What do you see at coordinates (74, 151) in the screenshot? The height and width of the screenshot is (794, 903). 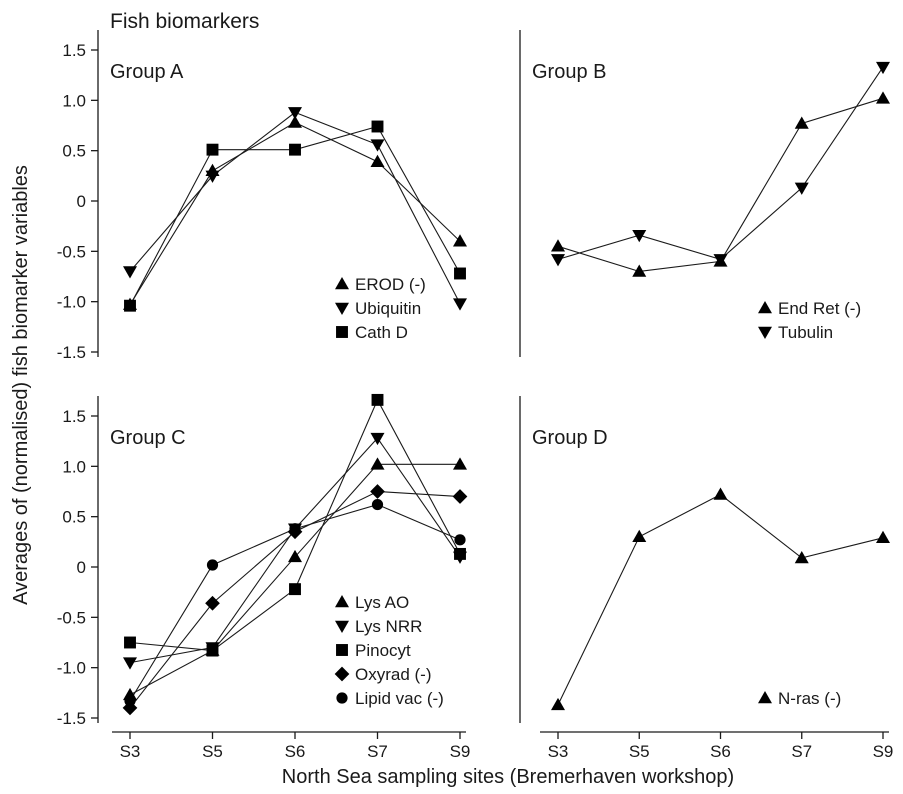 I see `y-tick-label: 0.5` at bounding box center [74, 151].